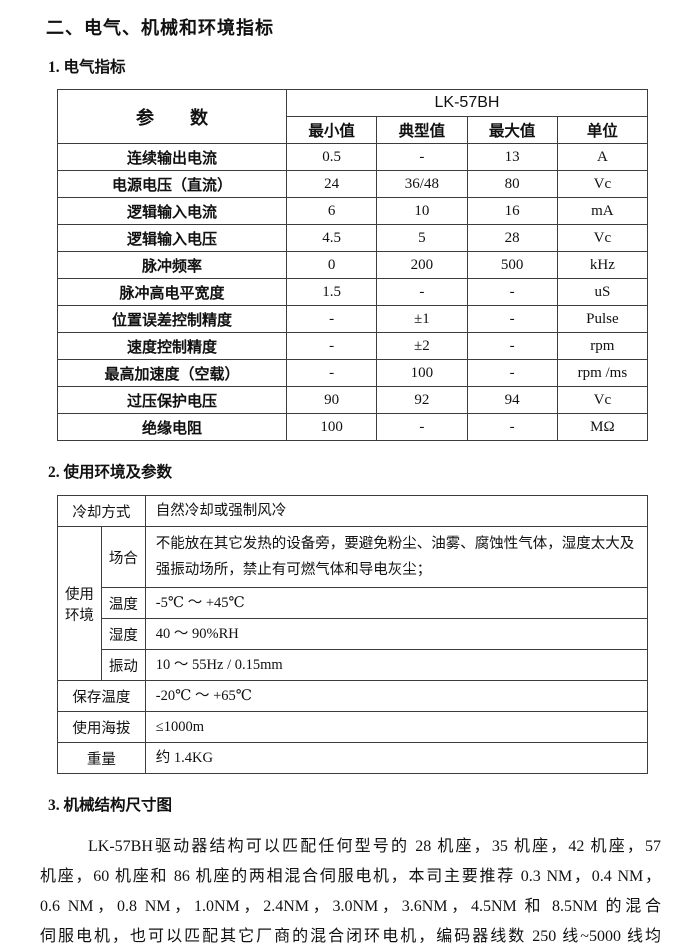 Image resolution: width=699 pixels, height=952 pixels. I want to click on unit-cell: Pulse, so click(602, 319).